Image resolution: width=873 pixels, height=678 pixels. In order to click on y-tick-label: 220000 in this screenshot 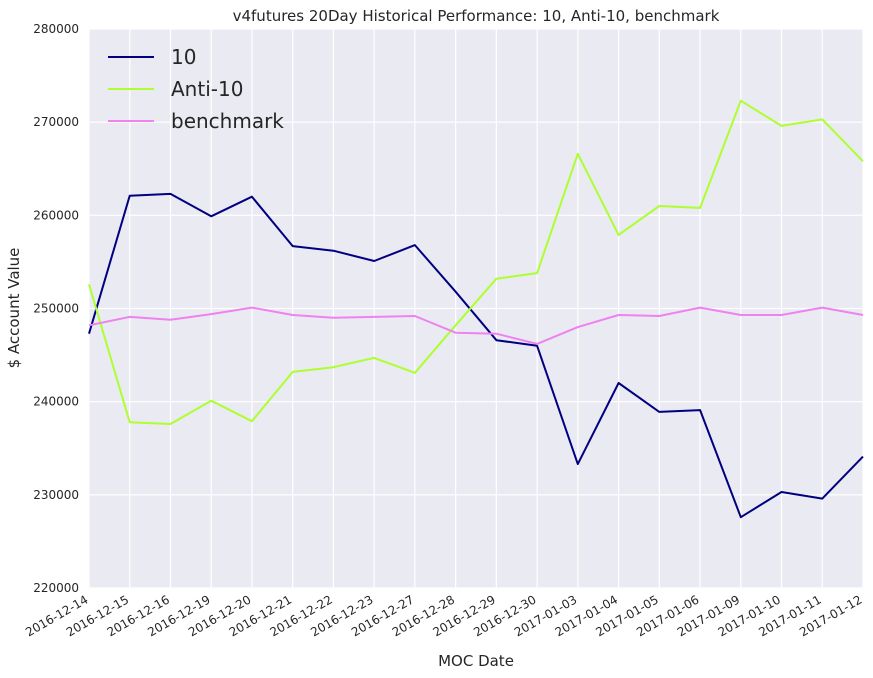, I will do `click(56, 588)`.